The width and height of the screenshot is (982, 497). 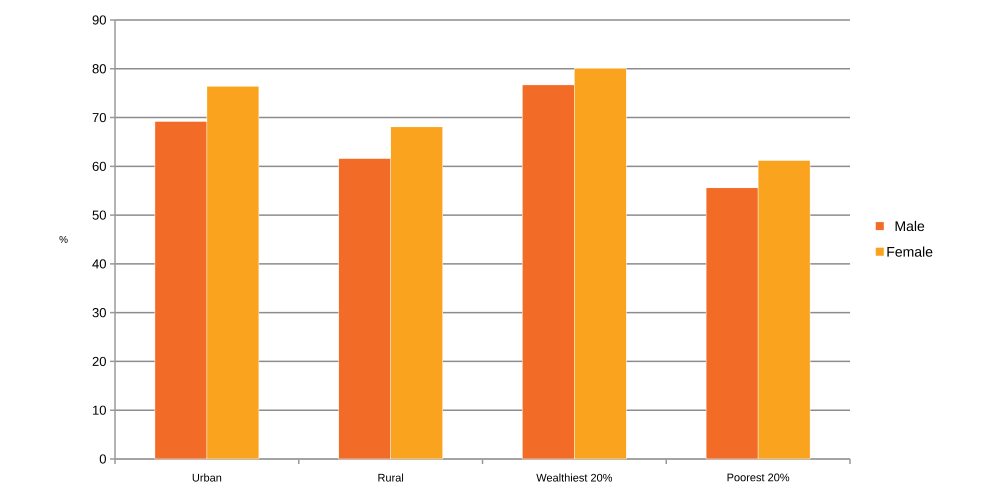 What do you see at coordinates (207, 478) in the screenshot?
I see `x-tick-label: Urban` at bounding box center [207, 478].